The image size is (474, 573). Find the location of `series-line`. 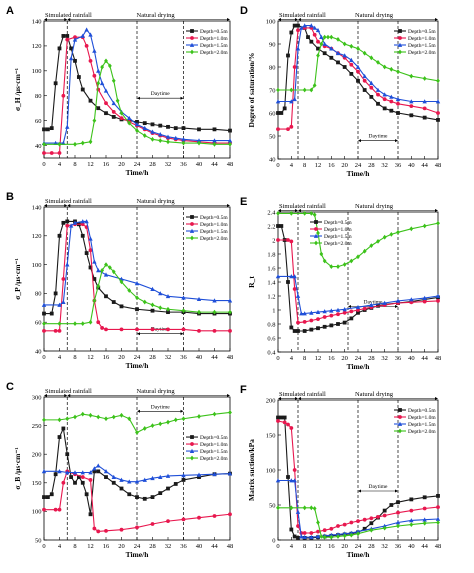

series-line is located at coordinates (137, 294).